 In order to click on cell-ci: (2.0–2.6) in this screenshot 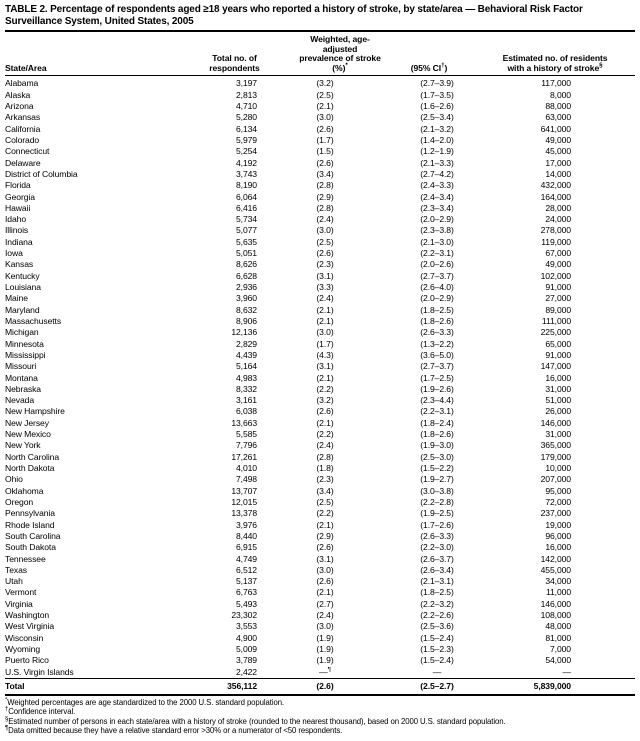, I will do `click(437, 264)`.